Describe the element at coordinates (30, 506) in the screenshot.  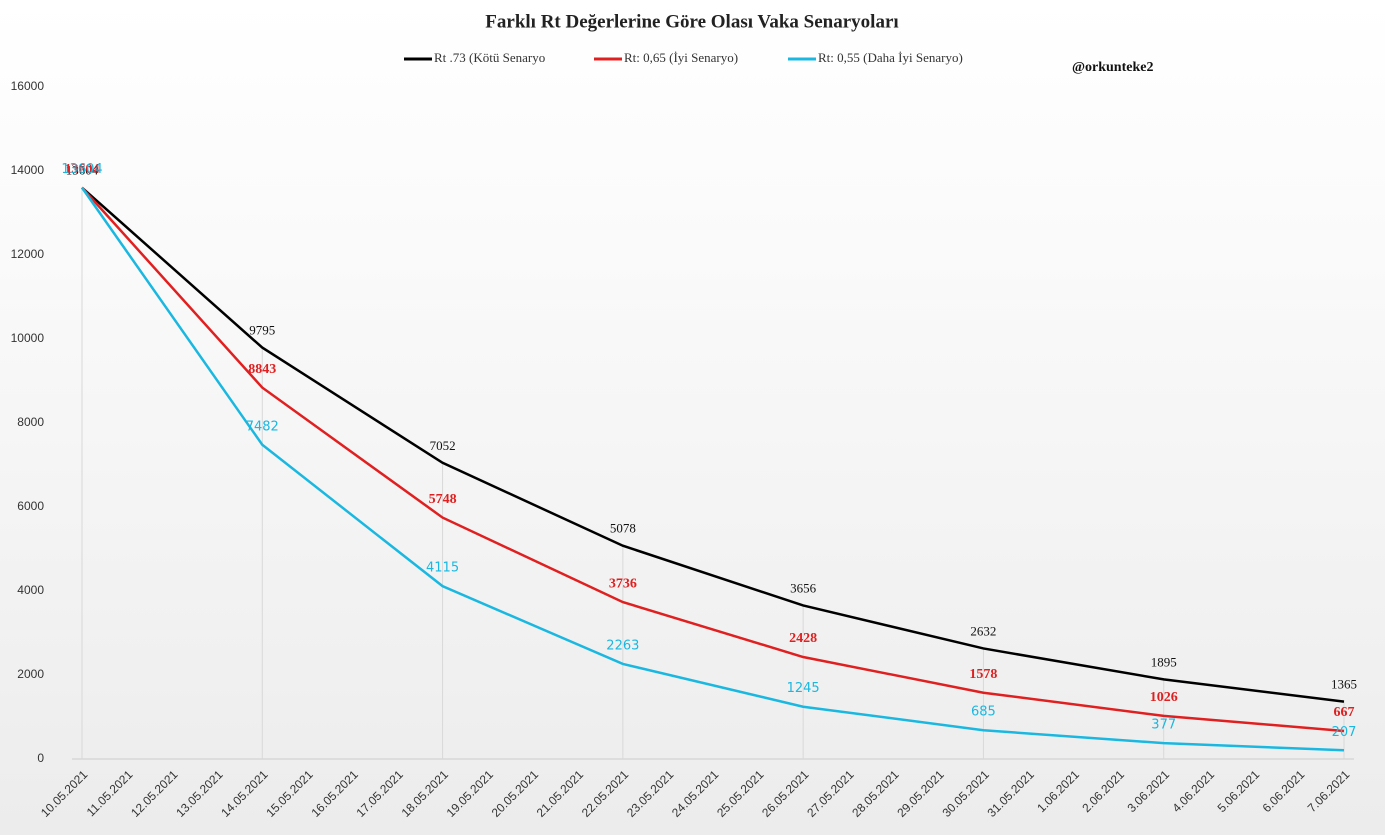
I see `y-tick-label: 6000` at that location.